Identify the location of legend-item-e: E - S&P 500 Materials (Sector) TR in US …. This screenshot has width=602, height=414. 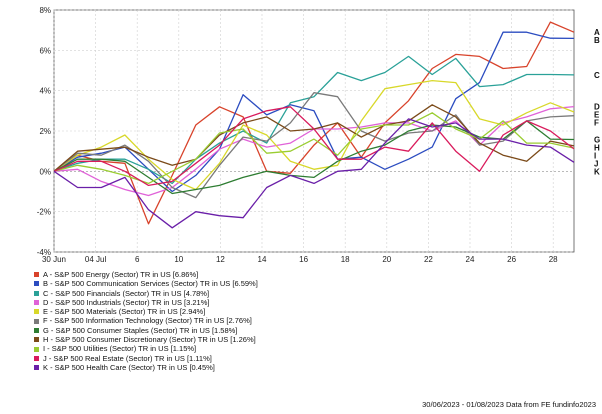
(146, 311).